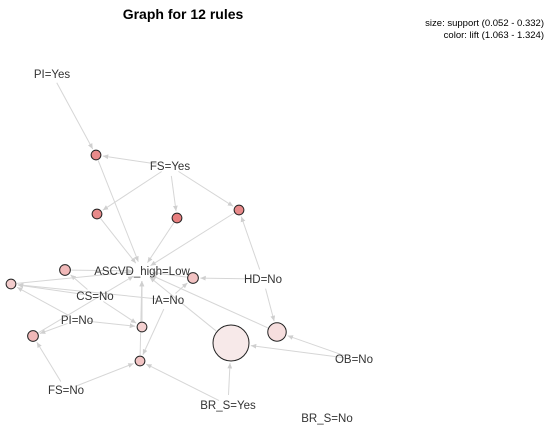  Describe the element at coordinates (170, 167) in the screenshot. I see `item-label-FS_Yes: FS=Yes` at that location.